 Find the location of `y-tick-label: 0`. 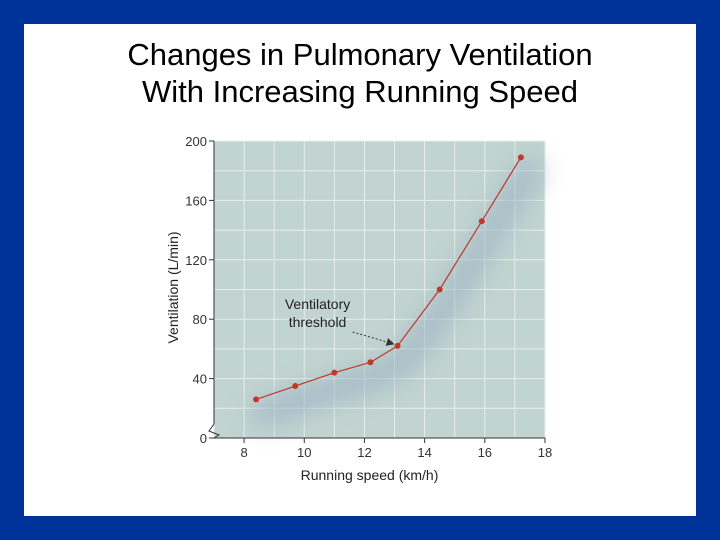

y-tick-label: 0 is located at coordinates (203, 438).